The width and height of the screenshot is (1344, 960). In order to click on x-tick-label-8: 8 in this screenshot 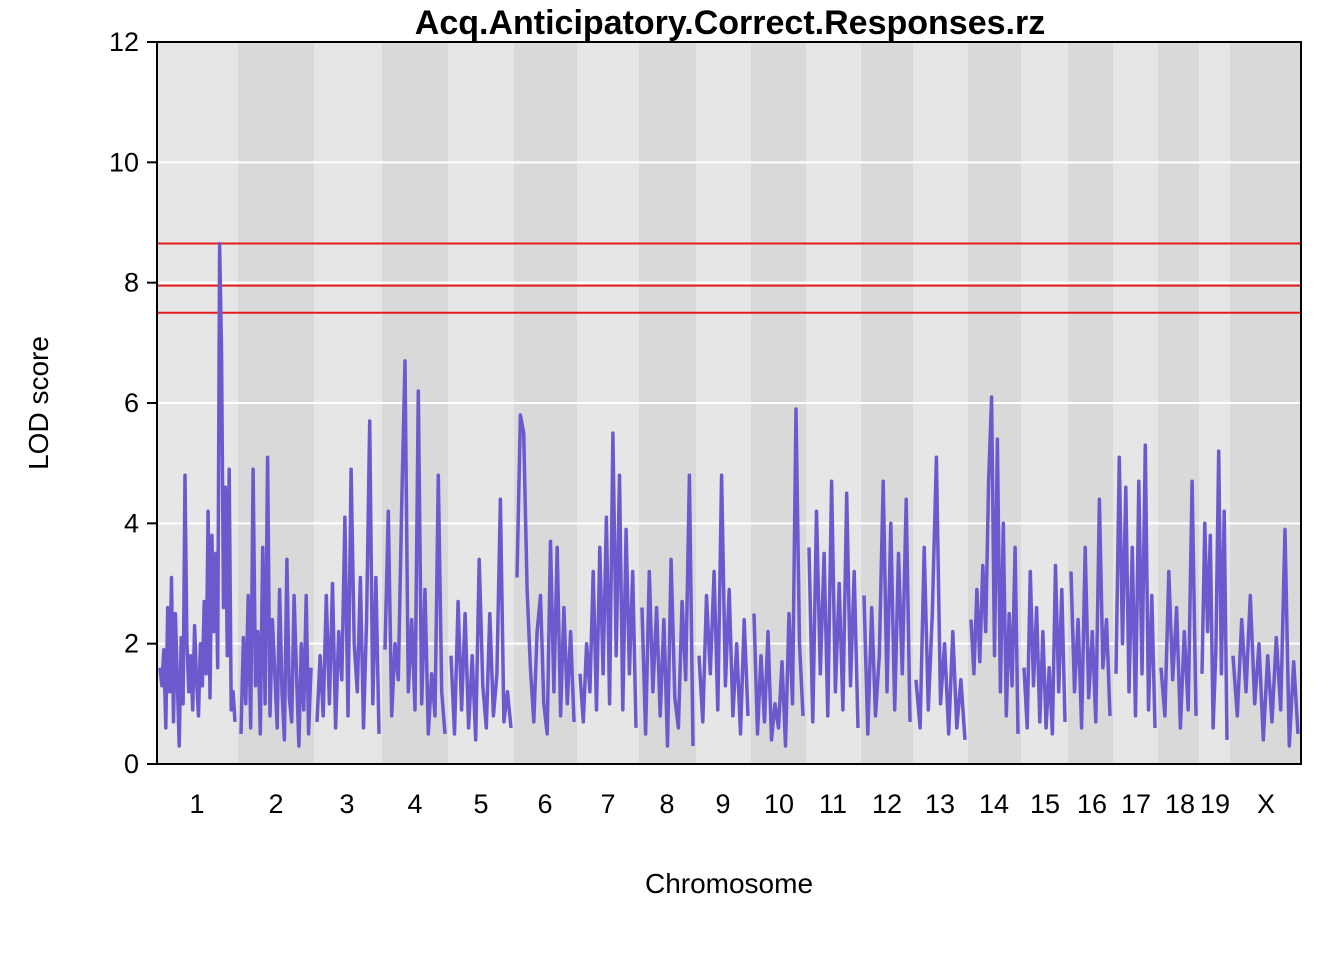, I will do `click(666, 804)`.